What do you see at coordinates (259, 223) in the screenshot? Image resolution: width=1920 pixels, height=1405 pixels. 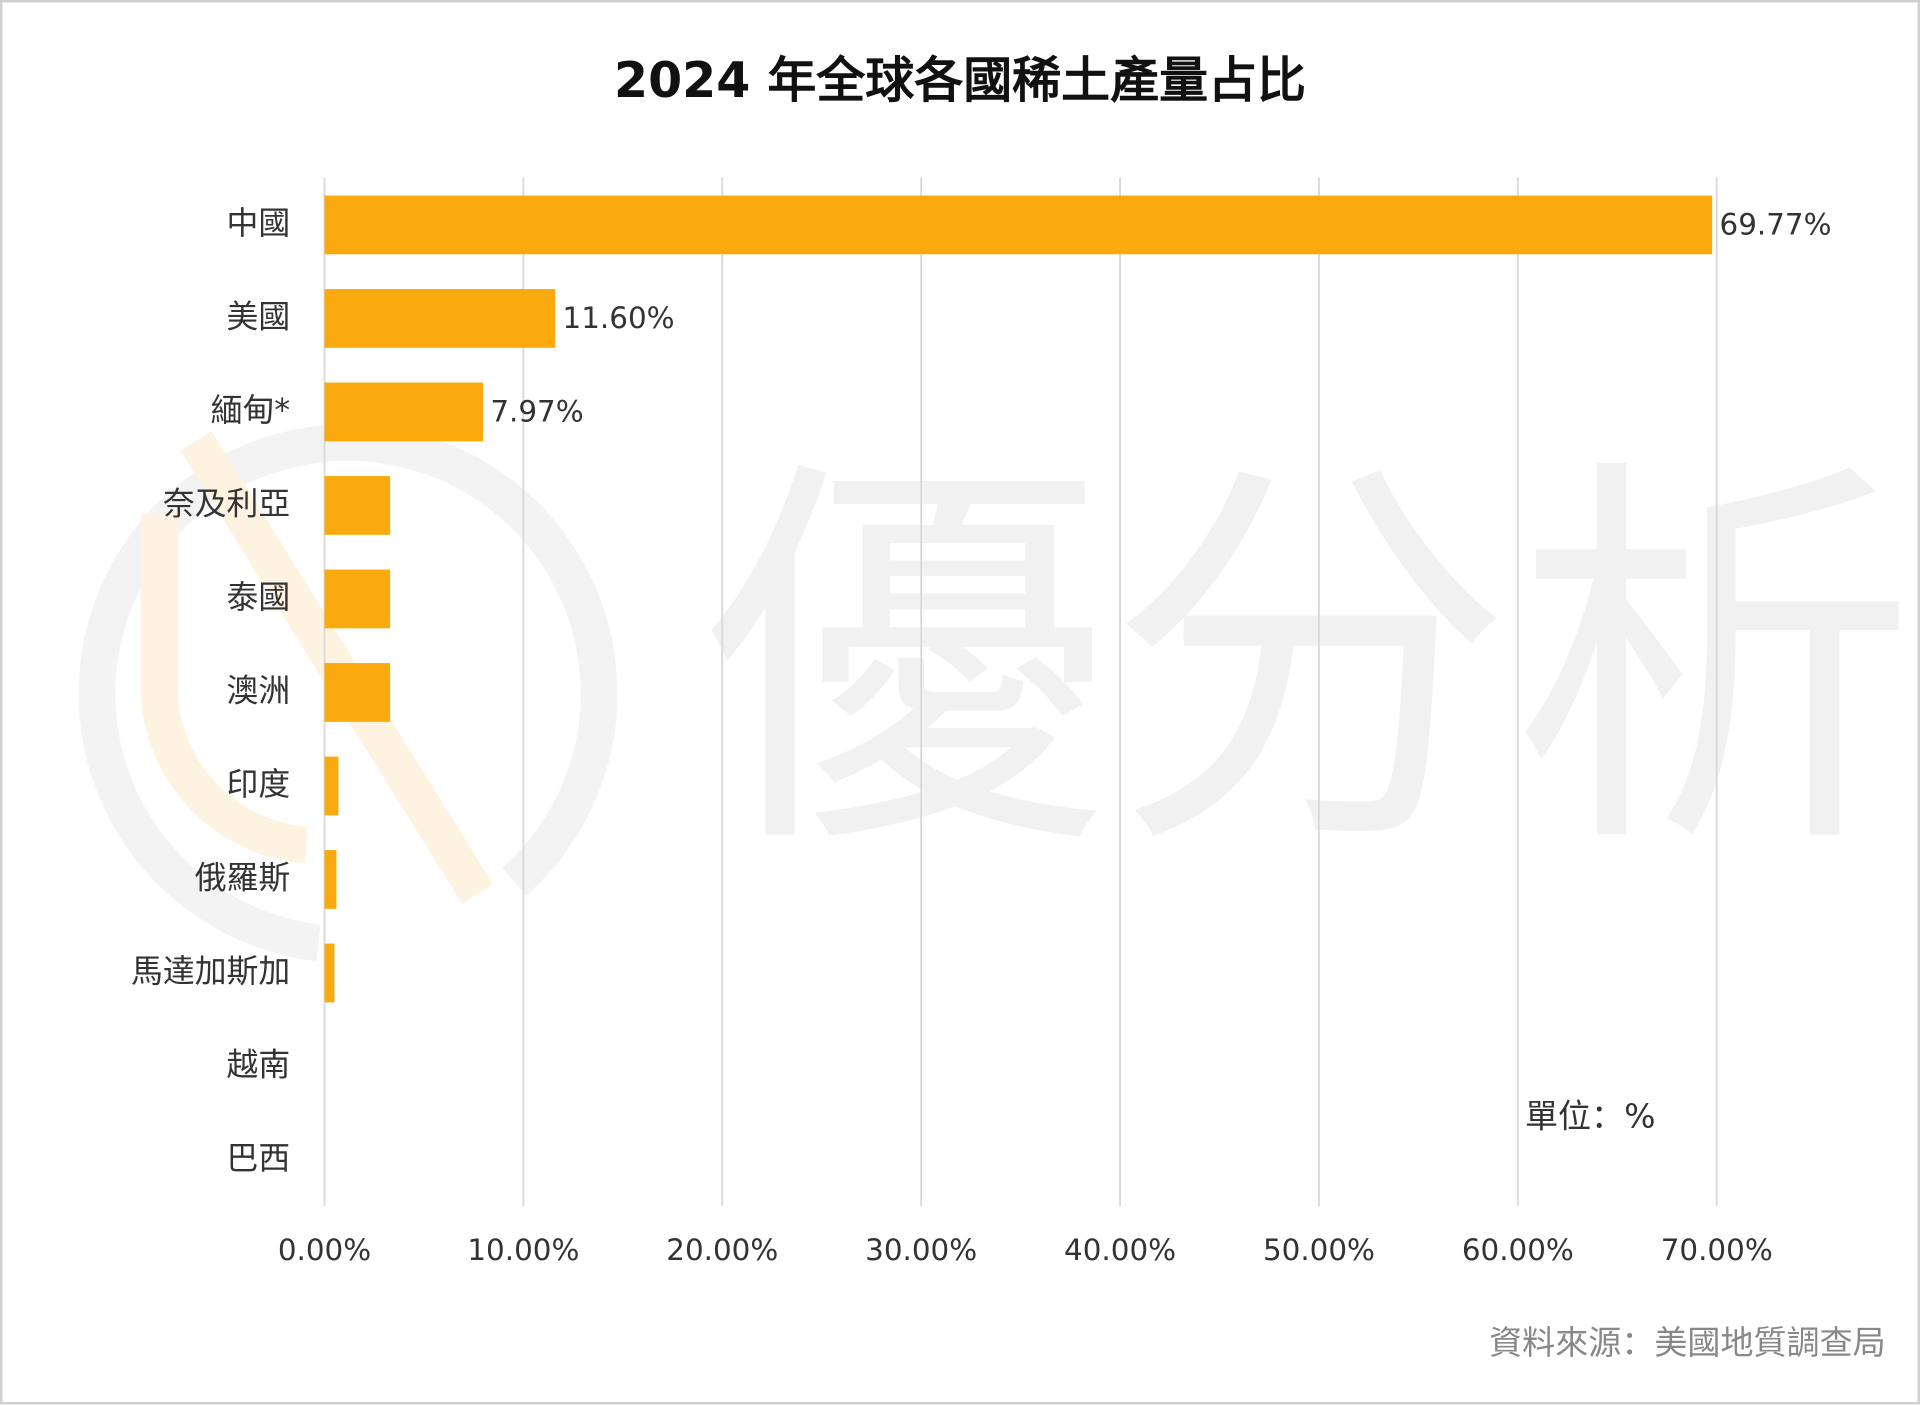 I see `y-tick-label: 中國` at bounding box center [259, 223].